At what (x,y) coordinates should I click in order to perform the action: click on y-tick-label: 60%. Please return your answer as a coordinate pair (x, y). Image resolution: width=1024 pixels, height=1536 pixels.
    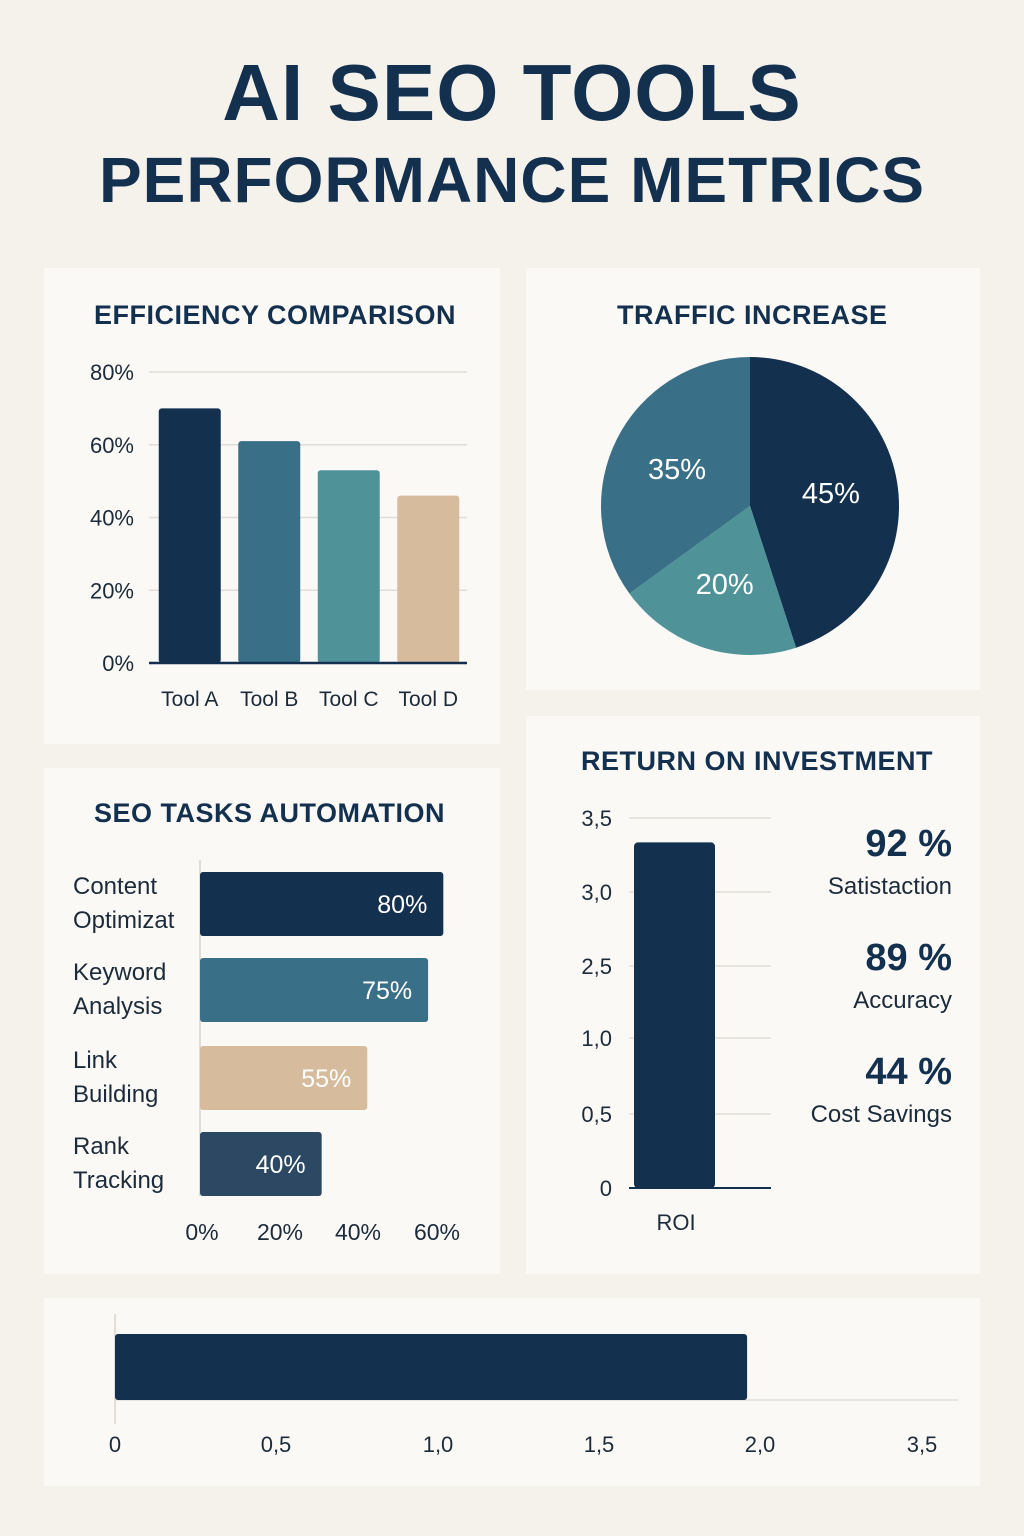
    Looking at the image, I should click on (112, 445).